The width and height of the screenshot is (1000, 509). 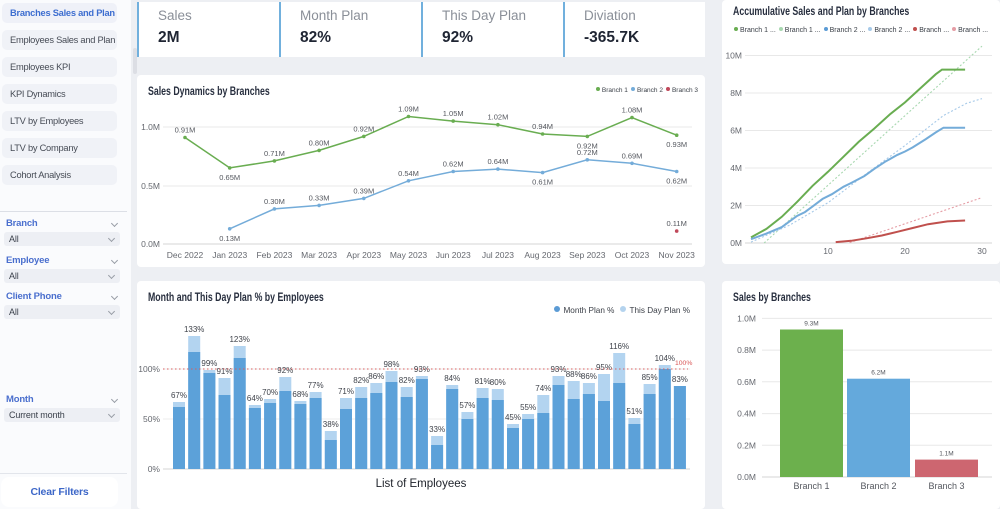 What do you see at coordinates (619, 346) in the screenshot?
I see `svg-text: 116%` at bounding box center [619, 346].